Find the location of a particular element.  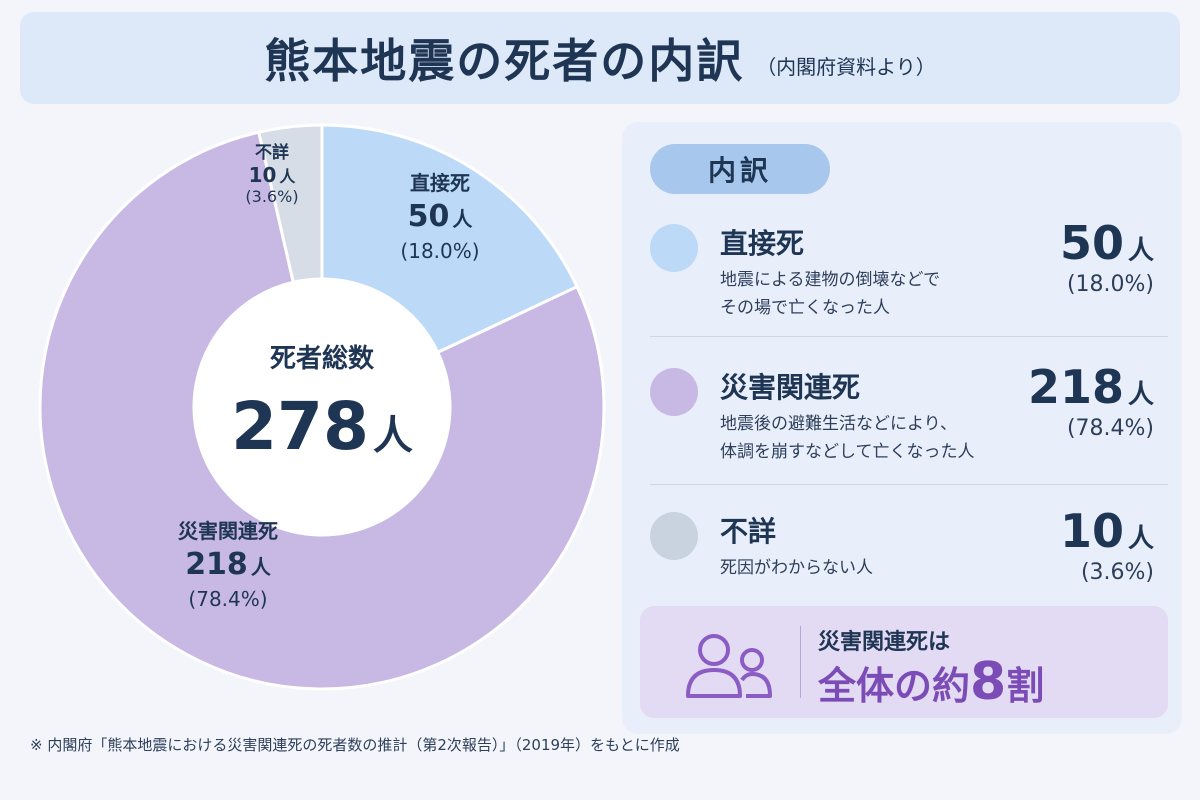

slice-label-name: 直接死 is located at coordinates (440, 183).